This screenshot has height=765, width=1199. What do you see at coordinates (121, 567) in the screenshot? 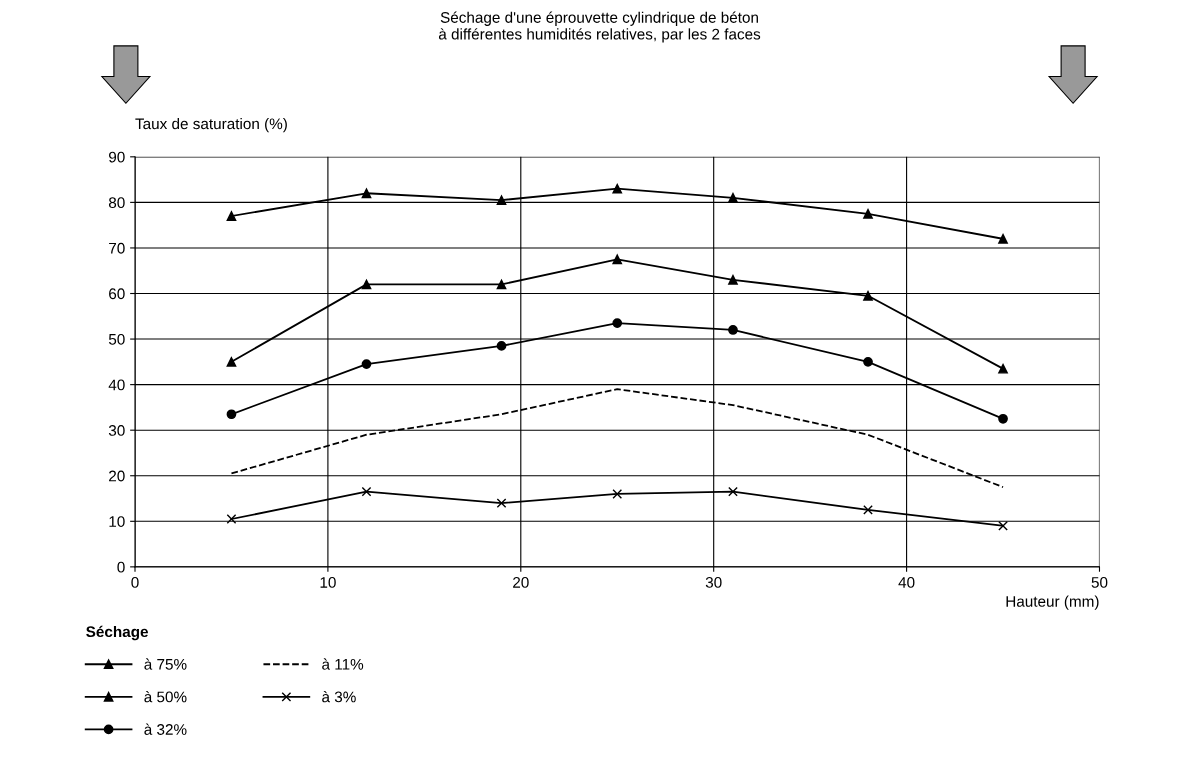
I see `y-tick-label: 0` at bounding box center [121, 567].